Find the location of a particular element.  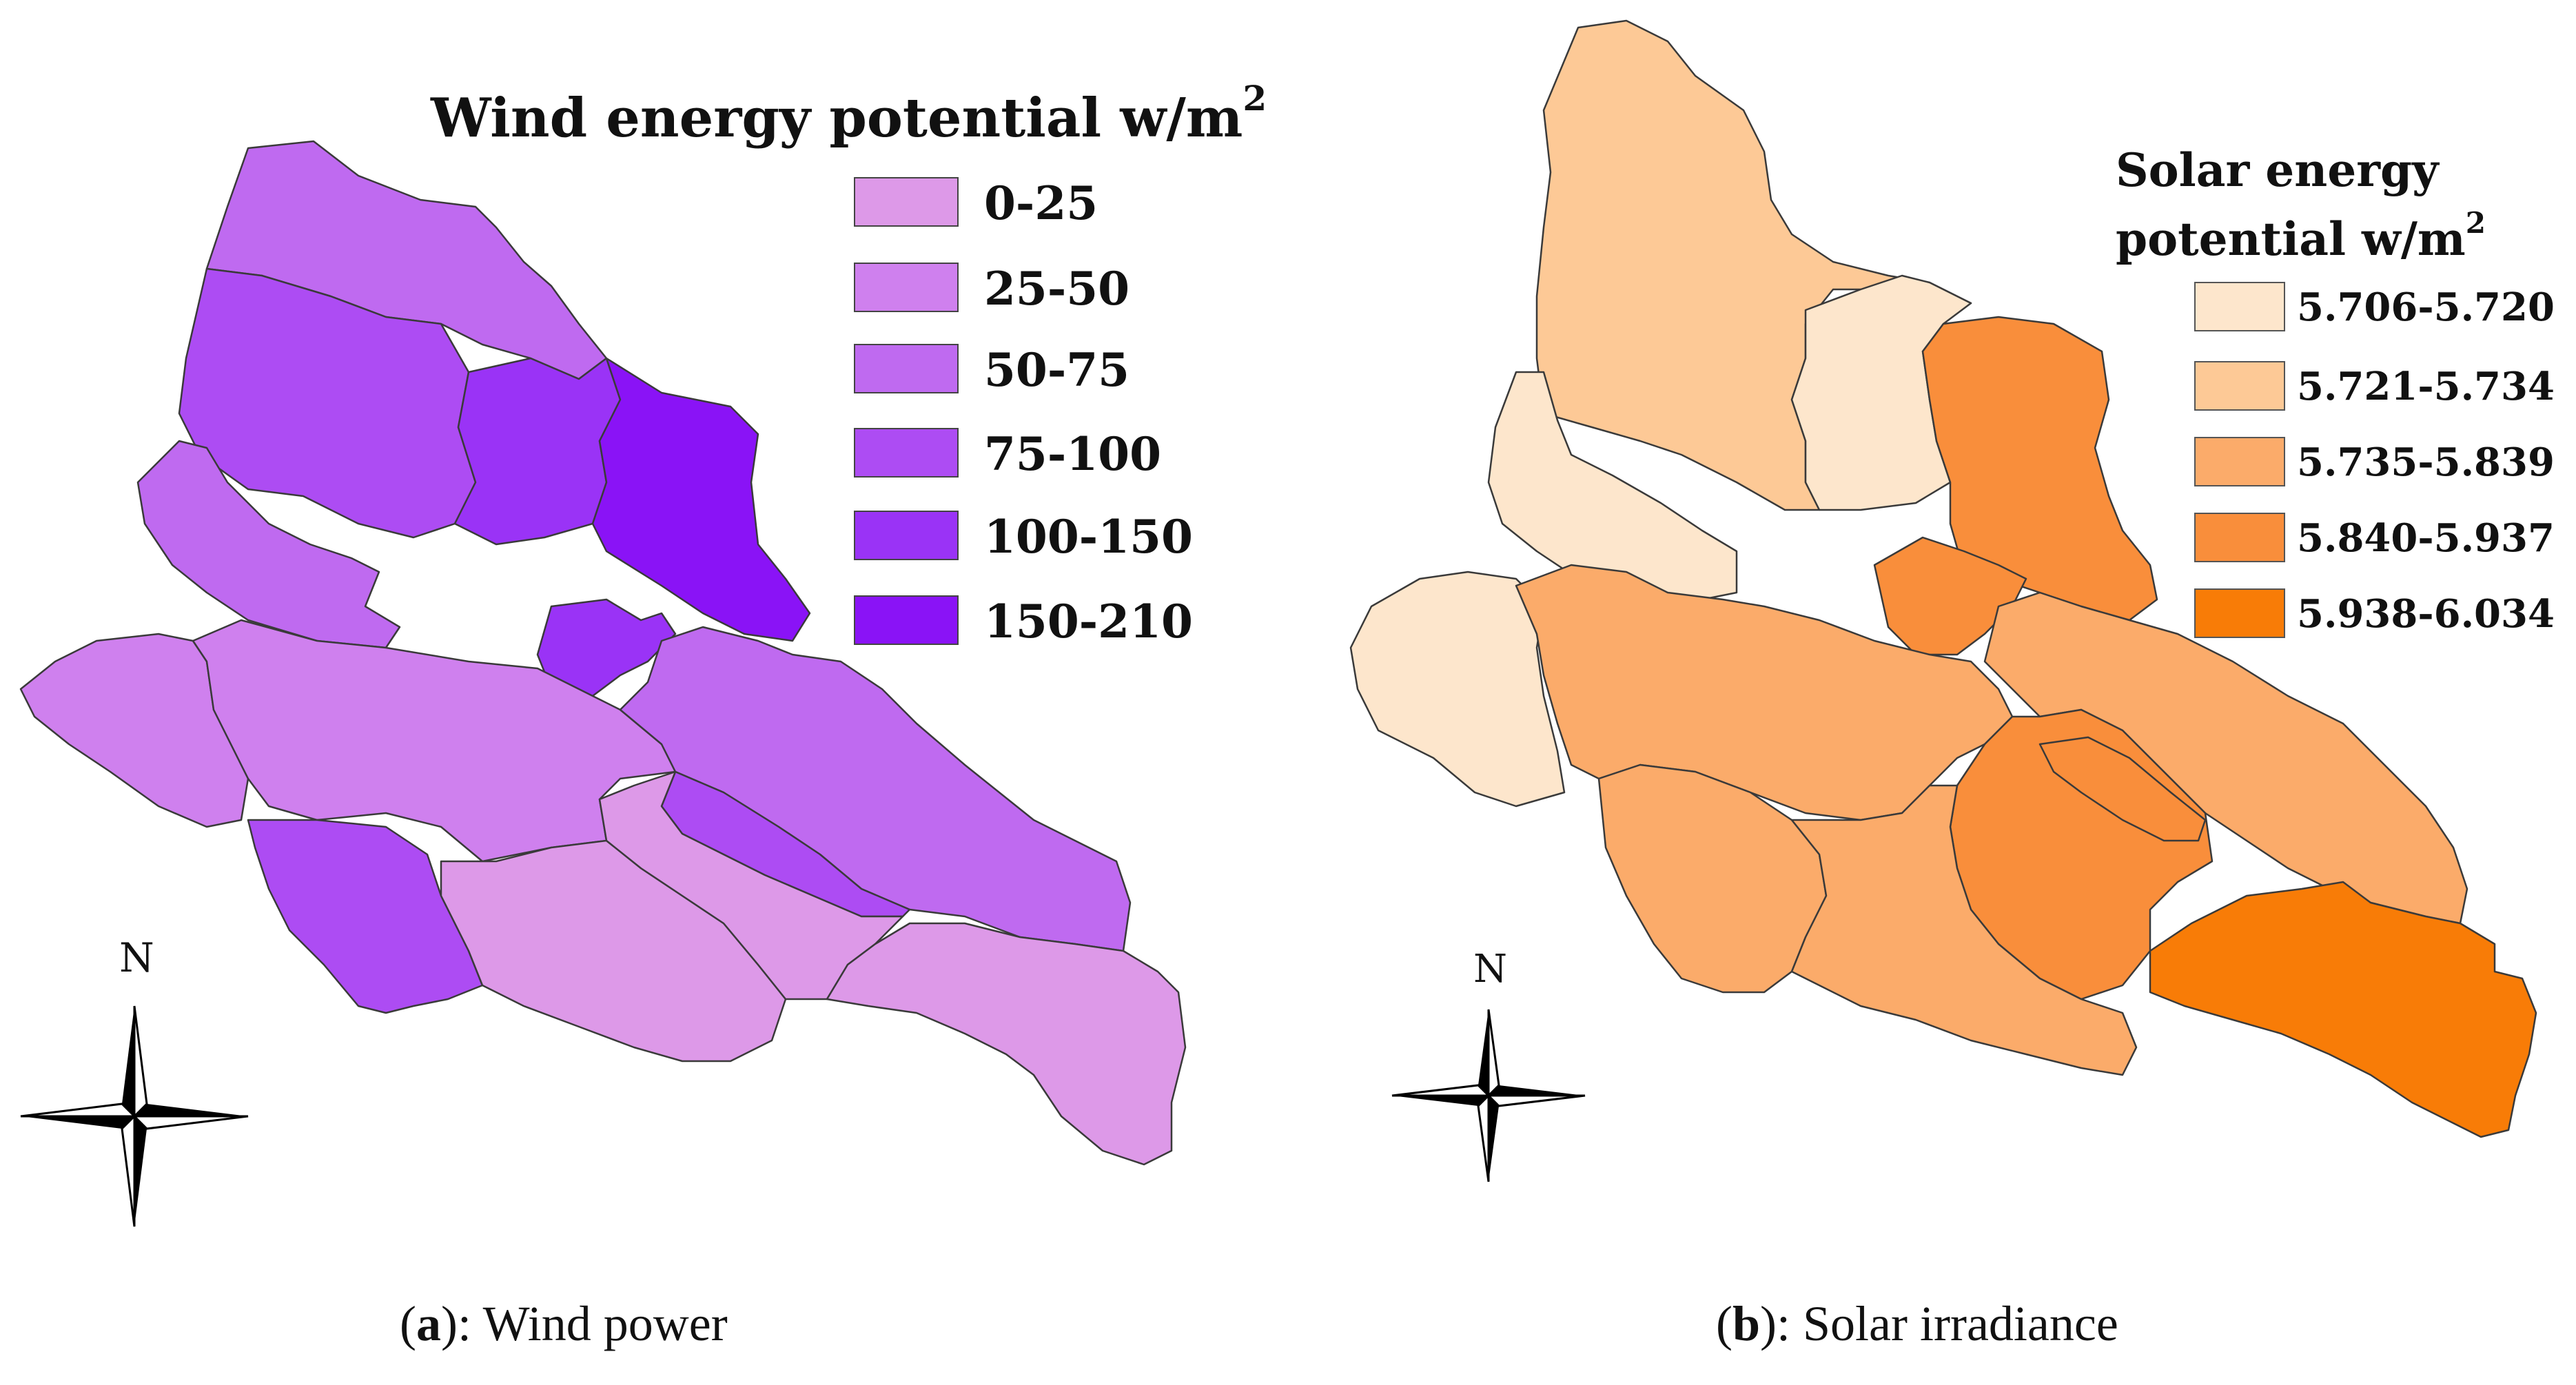

wind-region-south-center is located at coordinates (751, 885).